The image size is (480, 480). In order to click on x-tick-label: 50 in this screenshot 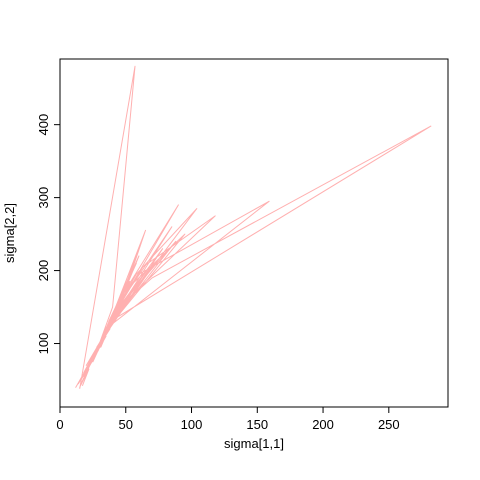, I will do `click(126, 424)`.